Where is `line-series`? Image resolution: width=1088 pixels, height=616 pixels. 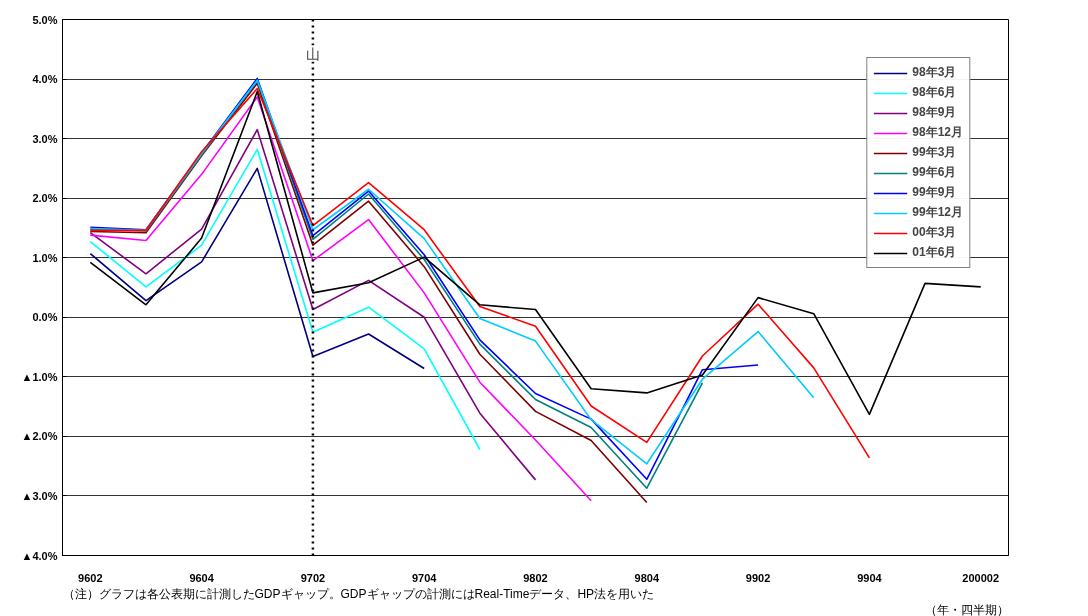
line-series is located at coordinates (257, 268).